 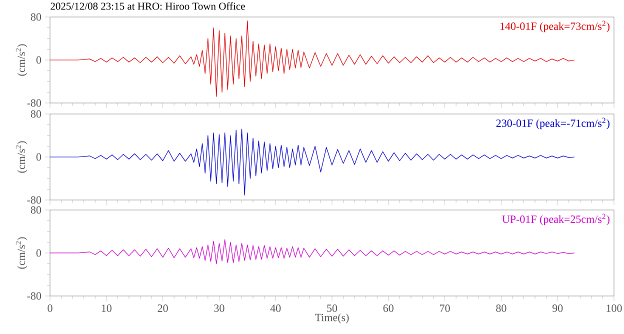 What do you see at coordinates (275, 308) in the screenshot?
I see `x-tick-label: 40` at bounding box center [275, 308].